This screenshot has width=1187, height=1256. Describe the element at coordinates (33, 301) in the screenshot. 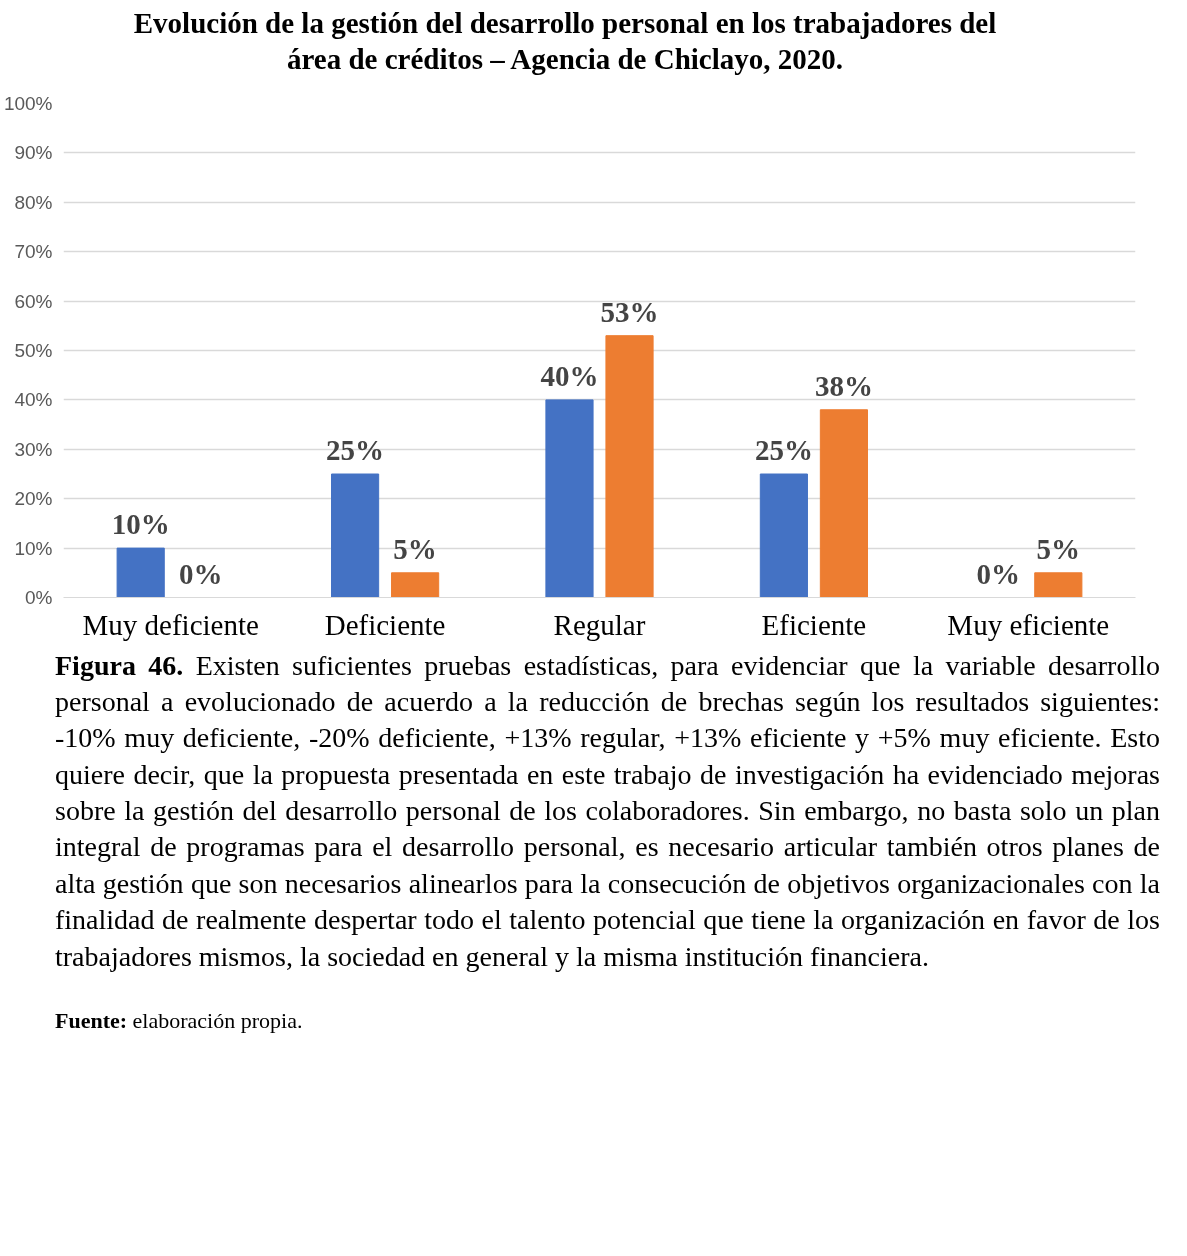

I see `y-tick-label: 60%` at that location.